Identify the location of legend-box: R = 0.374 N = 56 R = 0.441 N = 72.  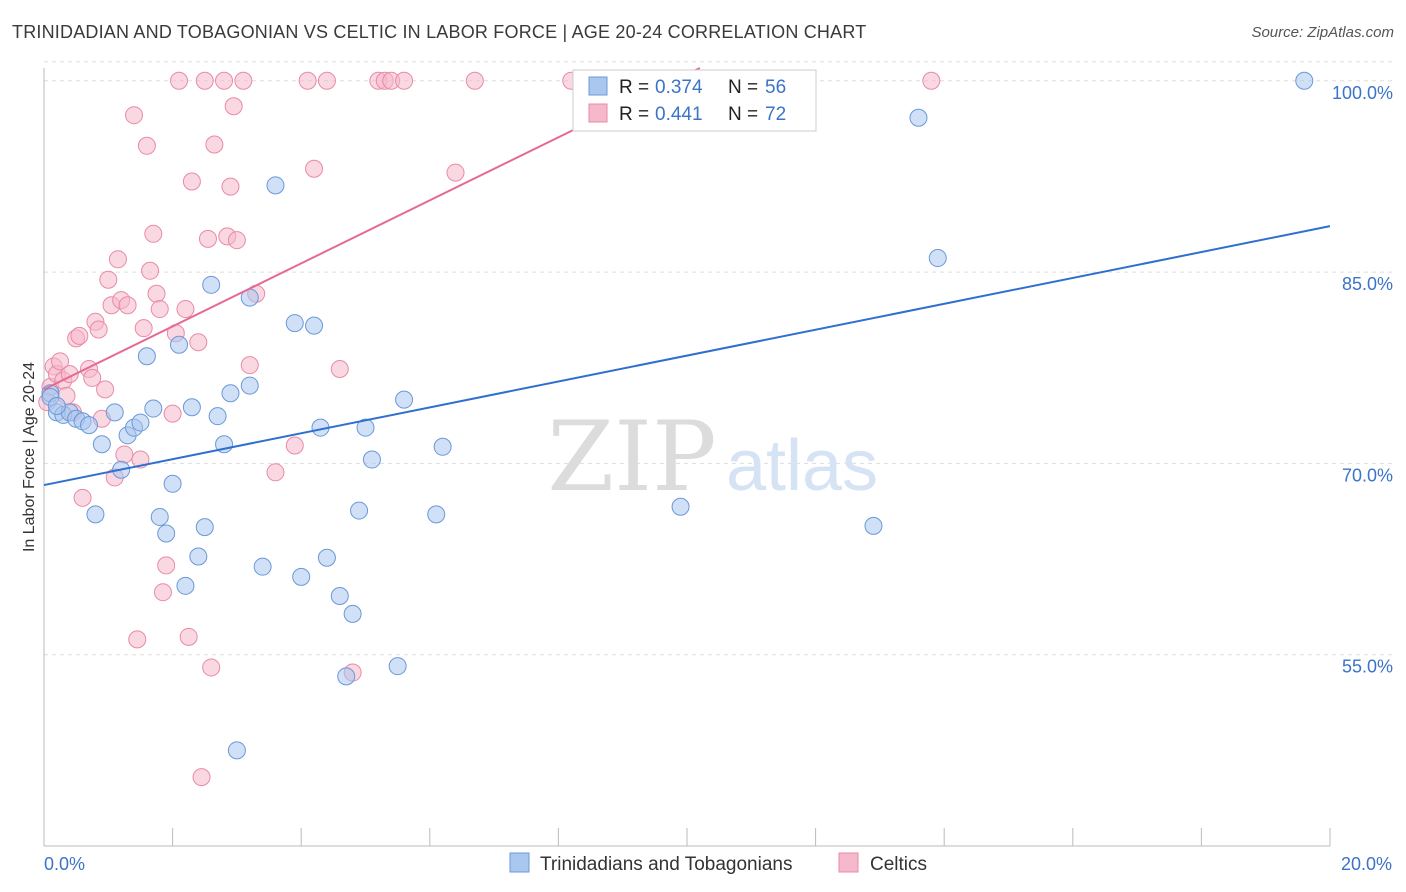
(694, 100).